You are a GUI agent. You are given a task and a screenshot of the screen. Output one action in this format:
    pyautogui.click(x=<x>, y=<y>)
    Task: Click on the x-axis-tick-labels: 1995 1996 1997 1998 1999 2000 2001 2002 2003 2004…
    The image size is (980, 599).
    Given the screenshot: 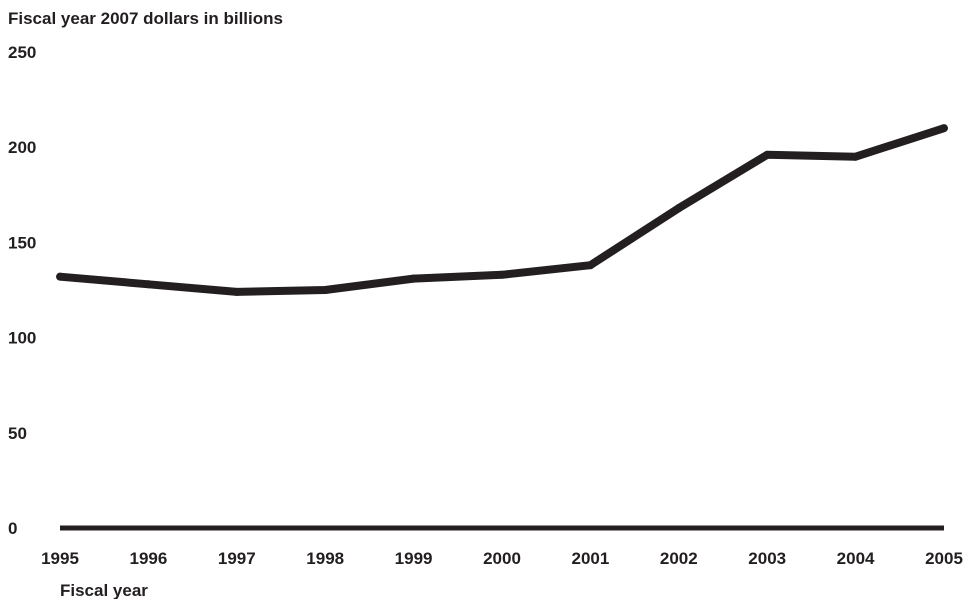 What is the action you would take?
    pyautogui.click(x=502, y=558)
    